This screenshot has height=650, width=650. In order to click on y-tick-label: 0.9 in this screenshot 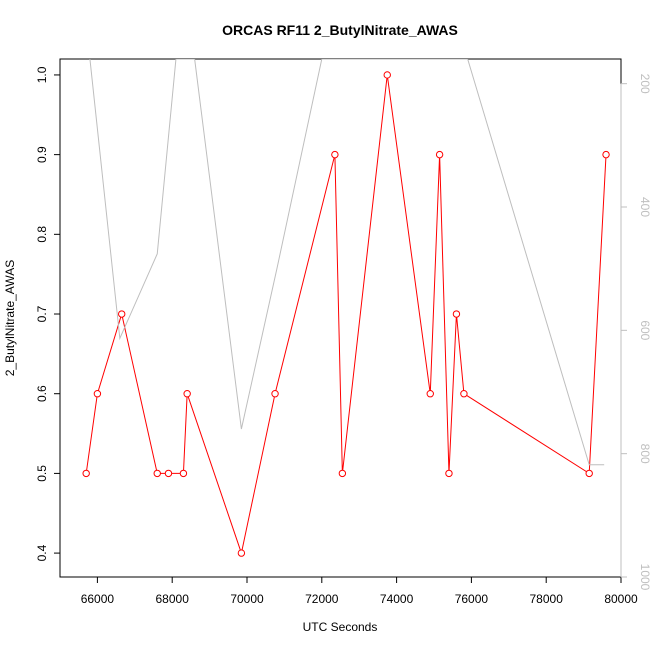, I will do `click(42, 154)`.